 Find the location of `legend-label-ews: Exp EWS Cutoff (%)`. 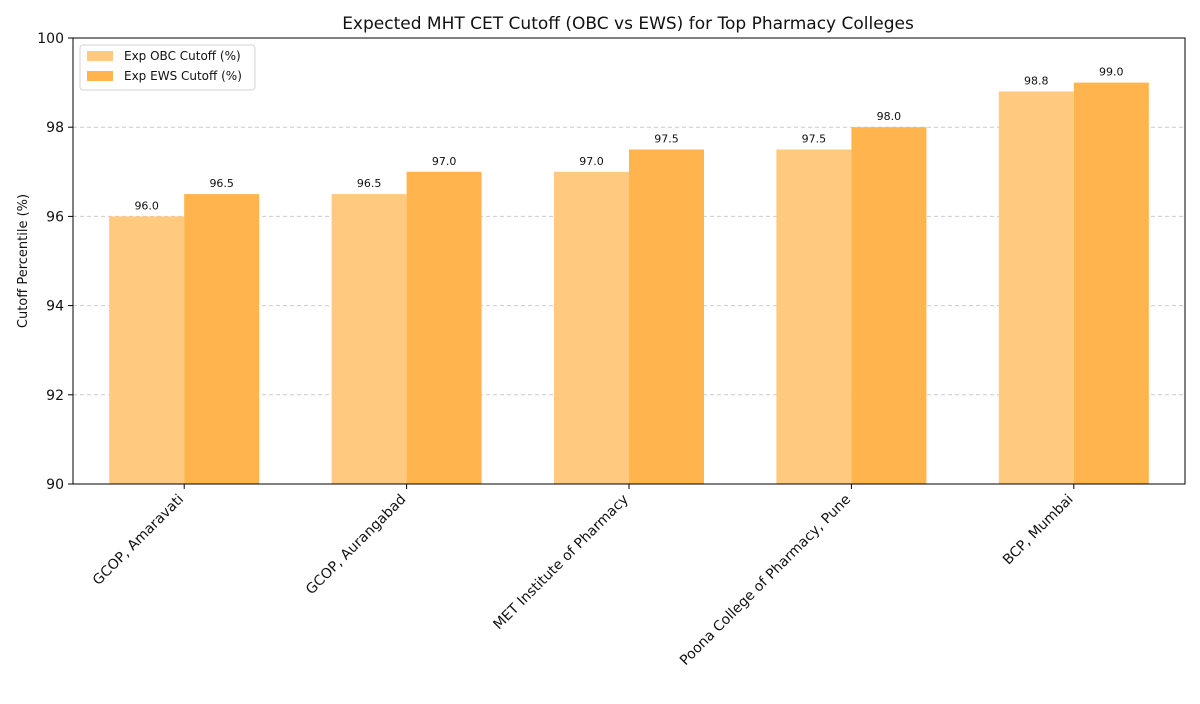

legend-label-ews: Exp EWS Cutoff (%) is located at coordinates (183, 76).